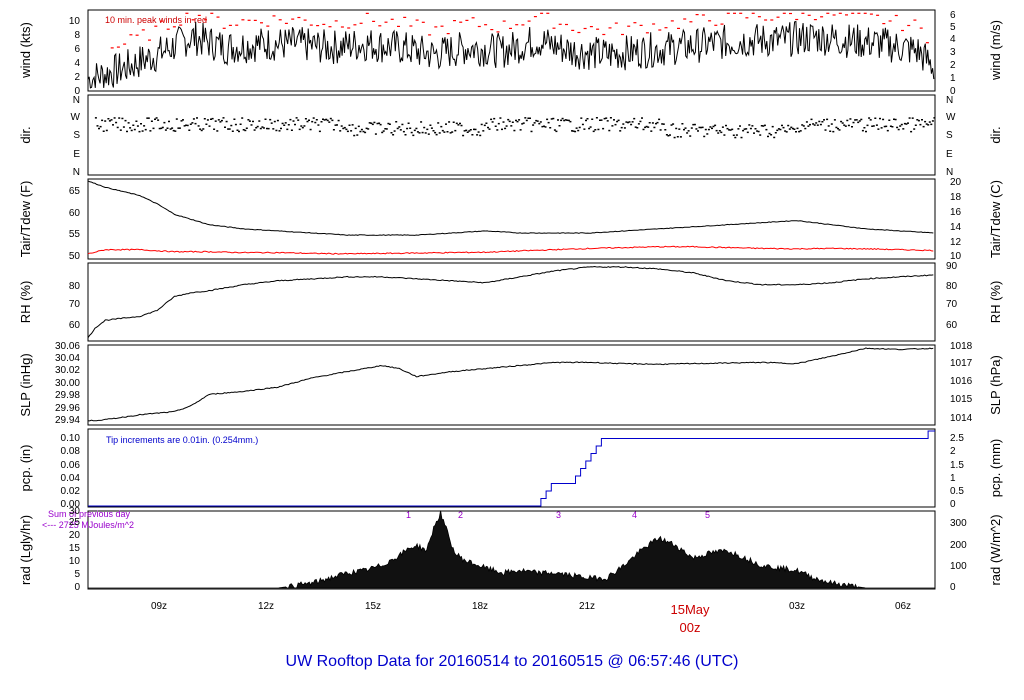 The image size is (1024, 700). What do you see at coordinates (510, 301) in the screenshot?
I see `panel-rh: RH (%) RH (%) 60 70 80 60 70 80 90` at bounding box center [510, 301].